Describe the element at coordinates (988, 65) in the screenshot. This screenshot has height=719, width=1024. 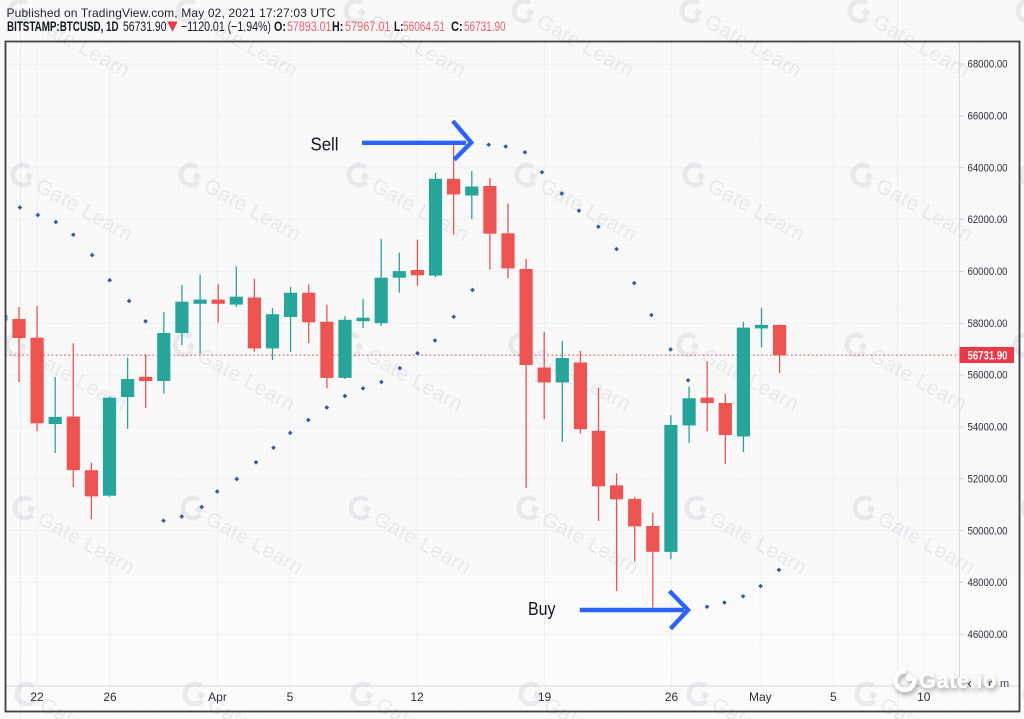
I see `svg-text: 68000.00` at that location.